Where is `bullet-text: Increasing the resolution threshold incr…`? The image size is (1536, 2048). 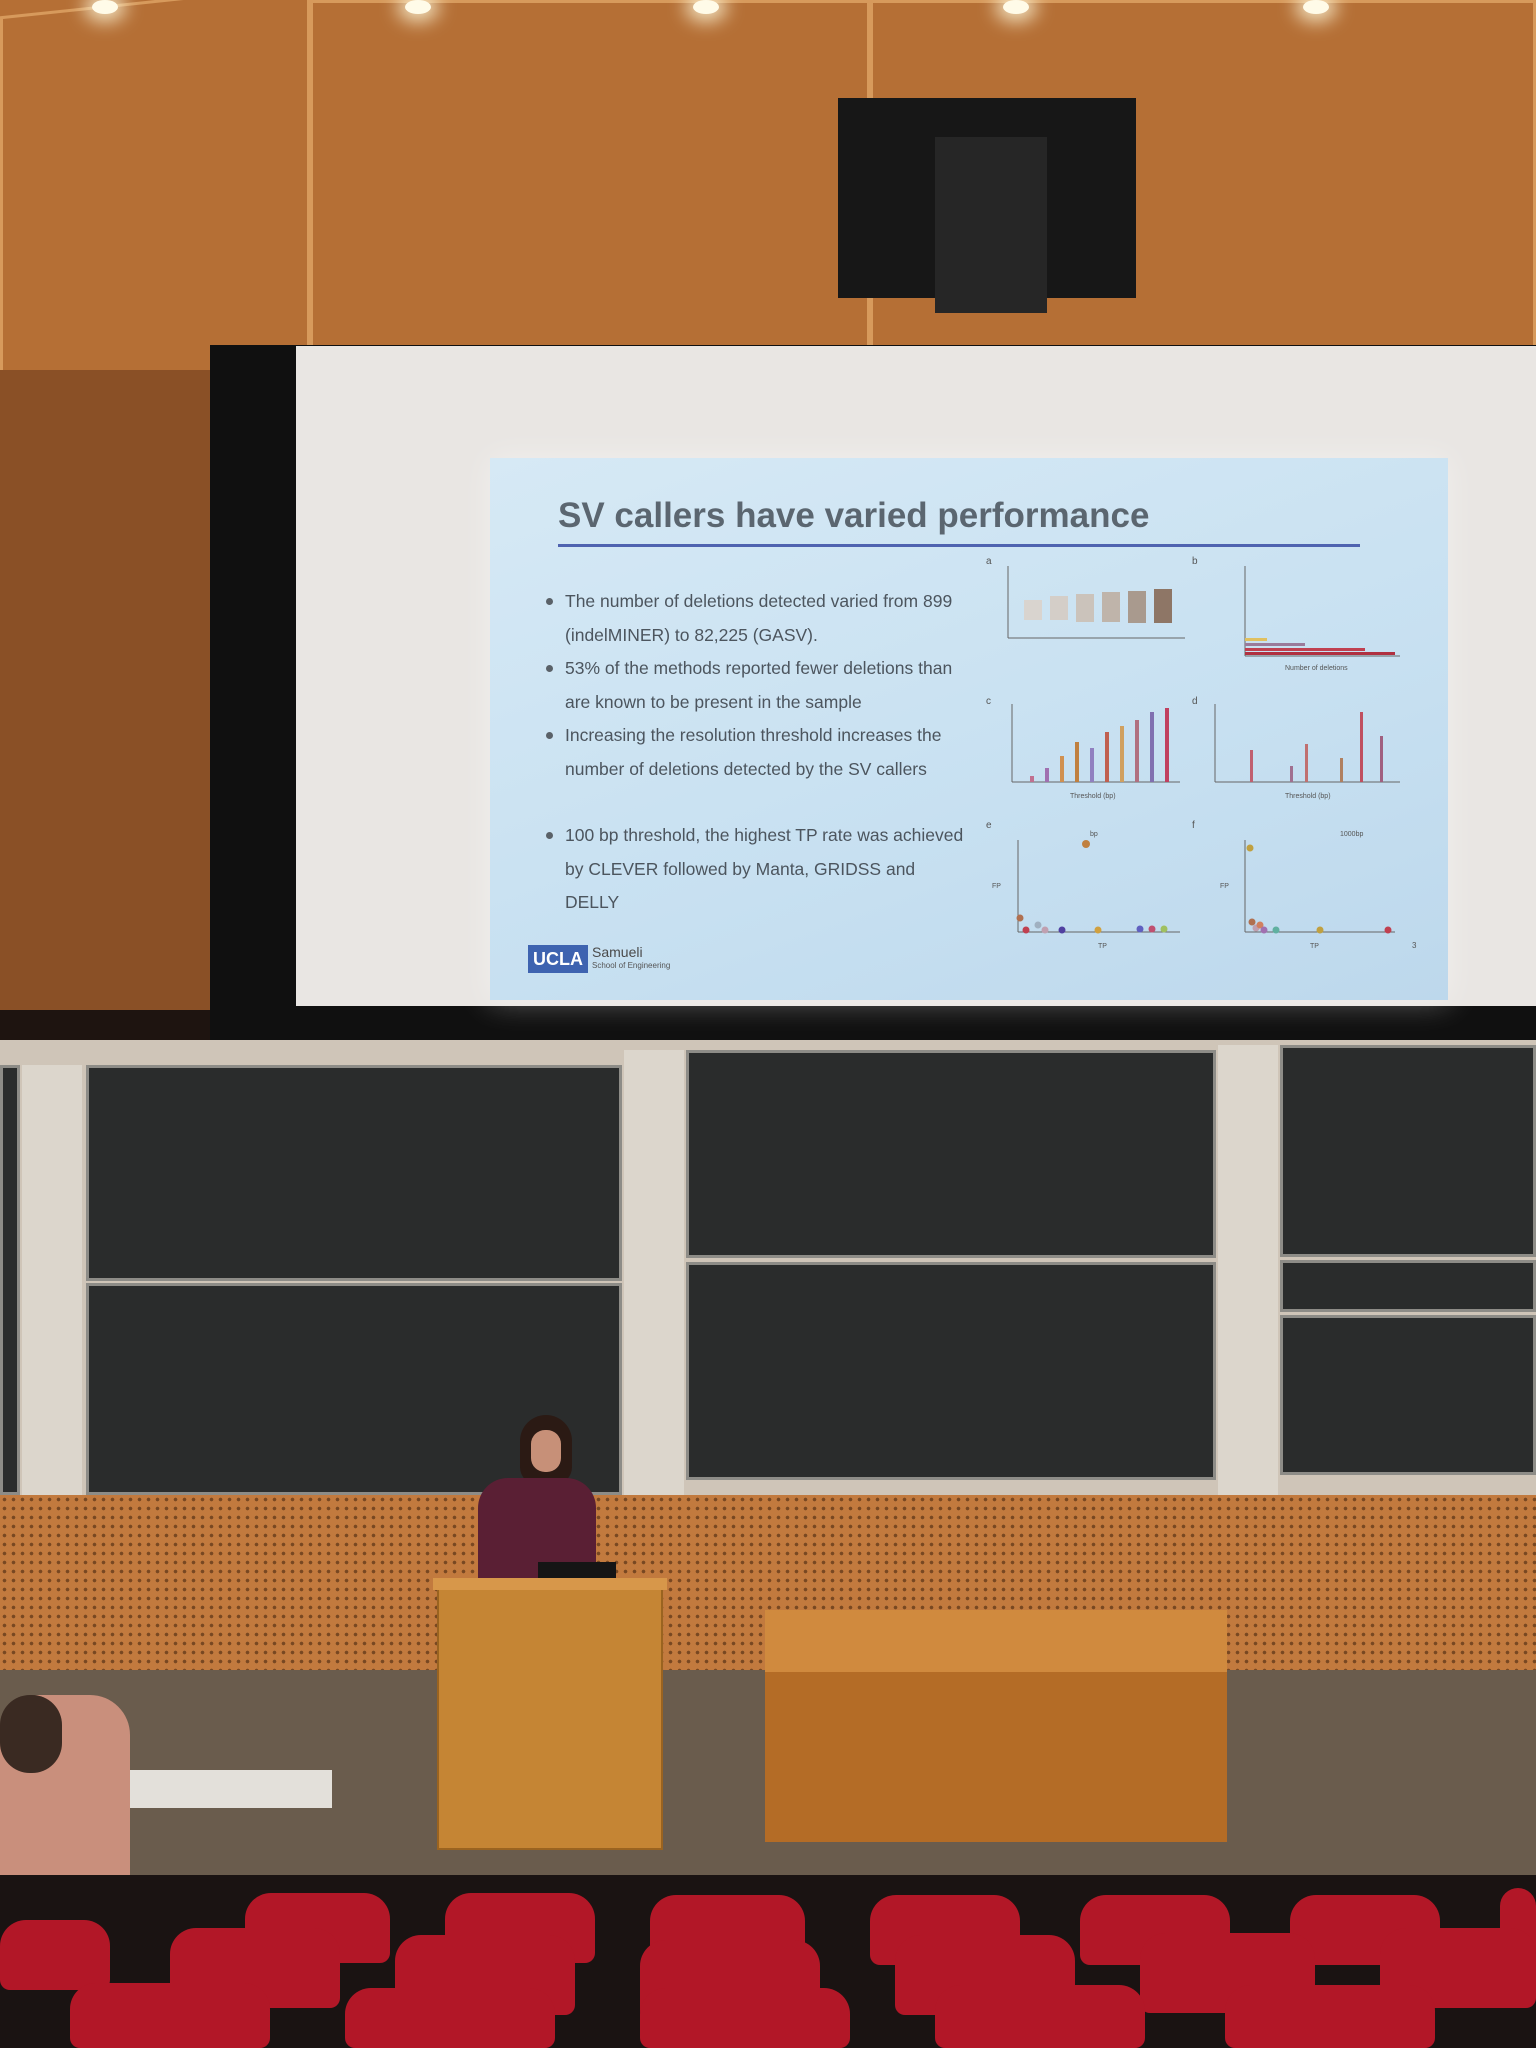 bullet-text: Increasing the resolution threshold incr… is located at coordinates (753, 752).